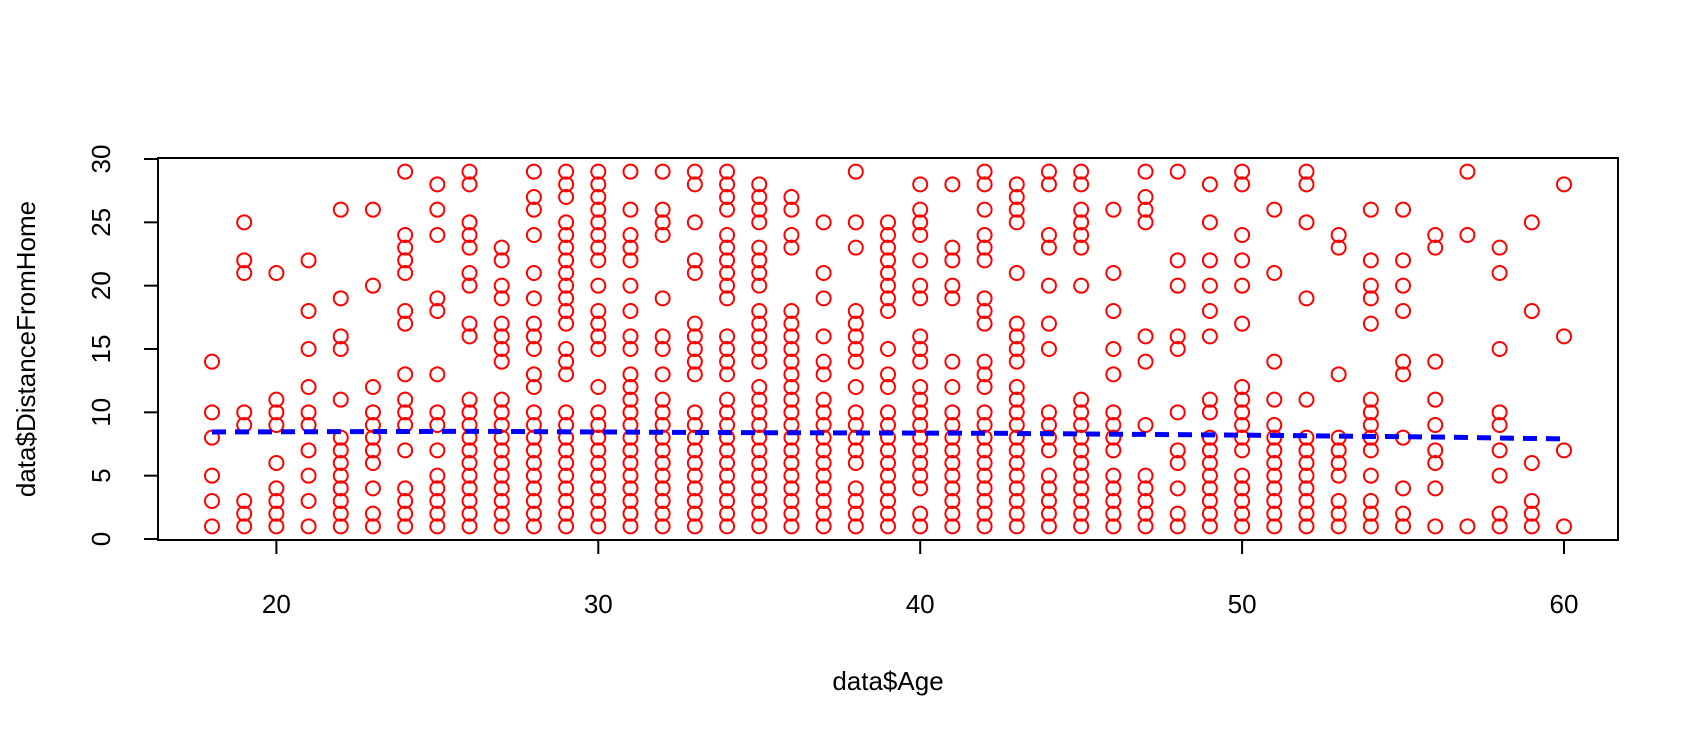 This screenshot has width=1688, height=734. Describe the element at coordinates (598, 604) in the screenshot. I see `x-tick-label: 30` at that location.